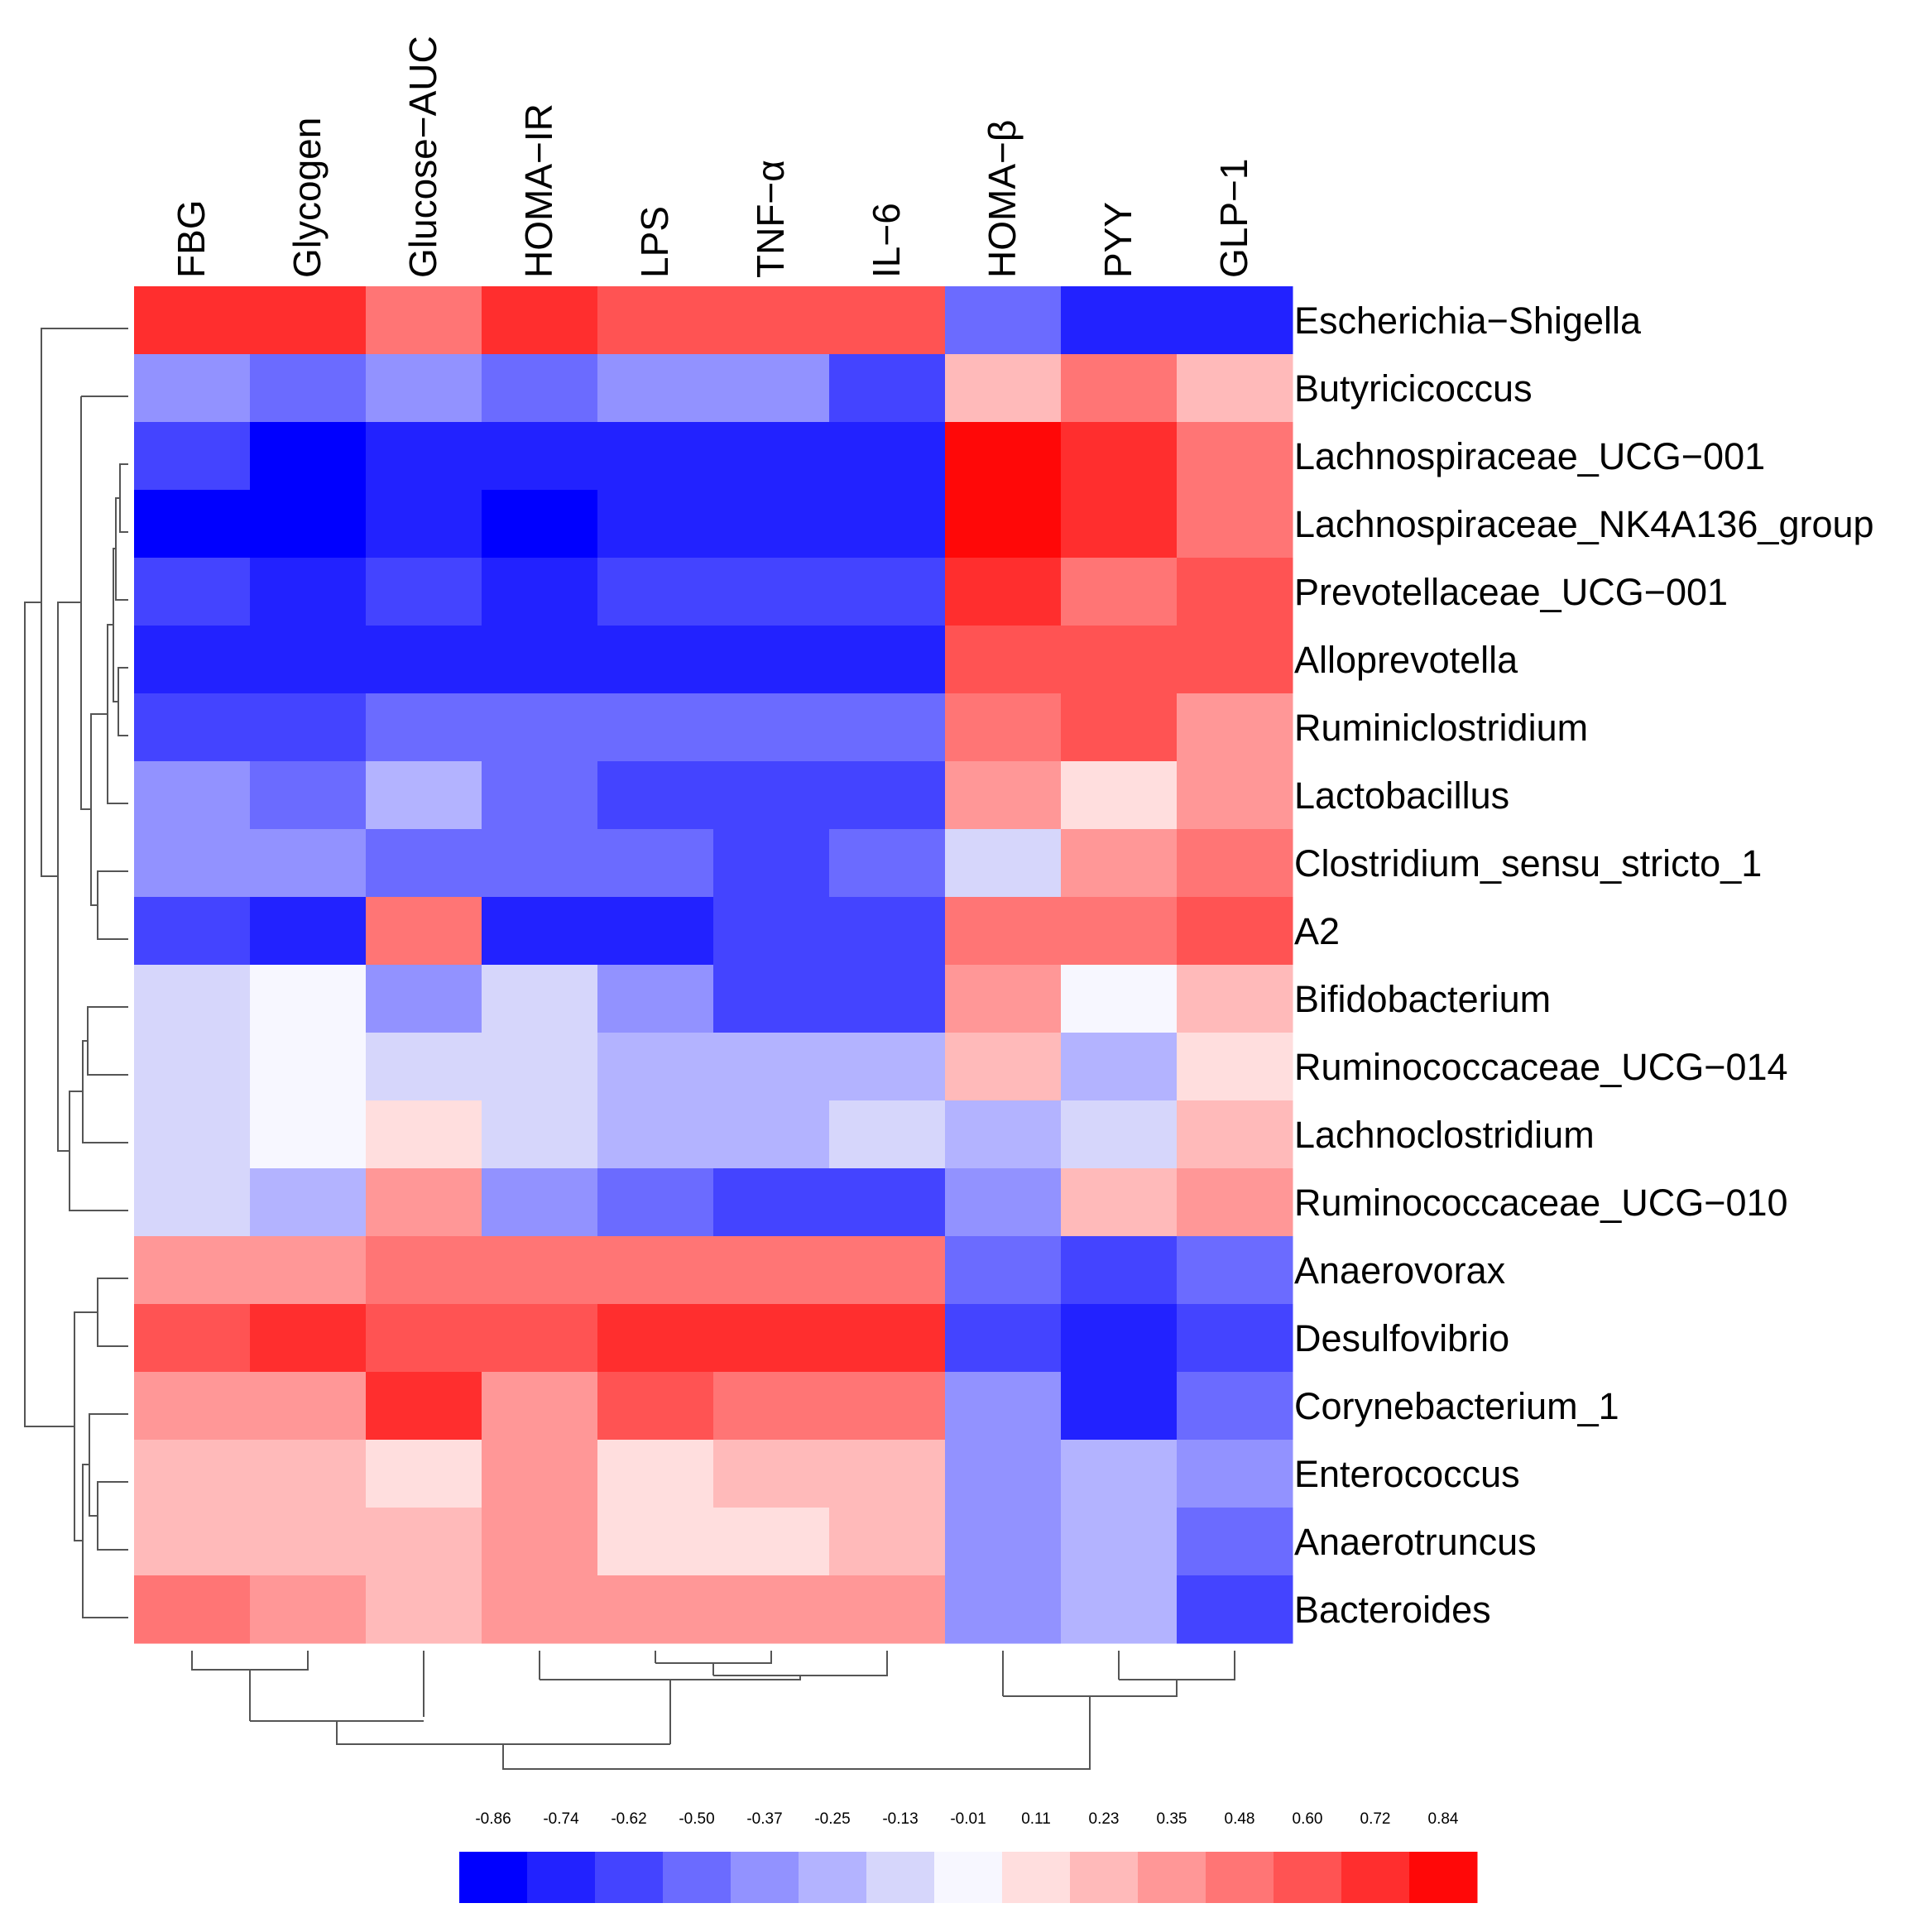 The height and width of the screenshot is (1932, 1914). Describe the element at coordinates (1528, 864) in the screenshot. I see `row-label: Clostridium_sensu_stricto_1` at that location.